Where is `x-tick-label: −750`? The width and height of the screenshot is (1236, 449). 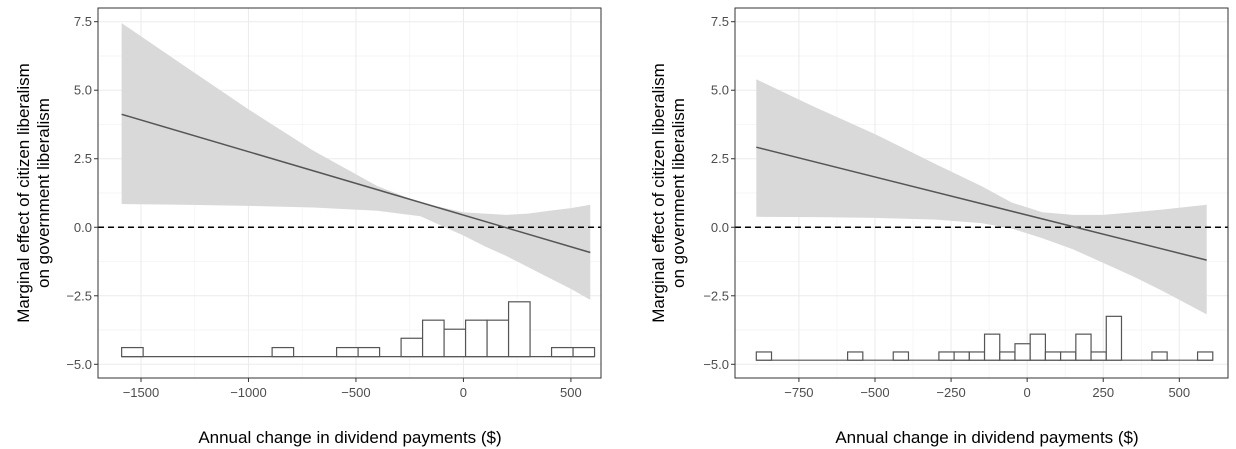 x-tick-label: −750 is located at coordinates (798, 392).